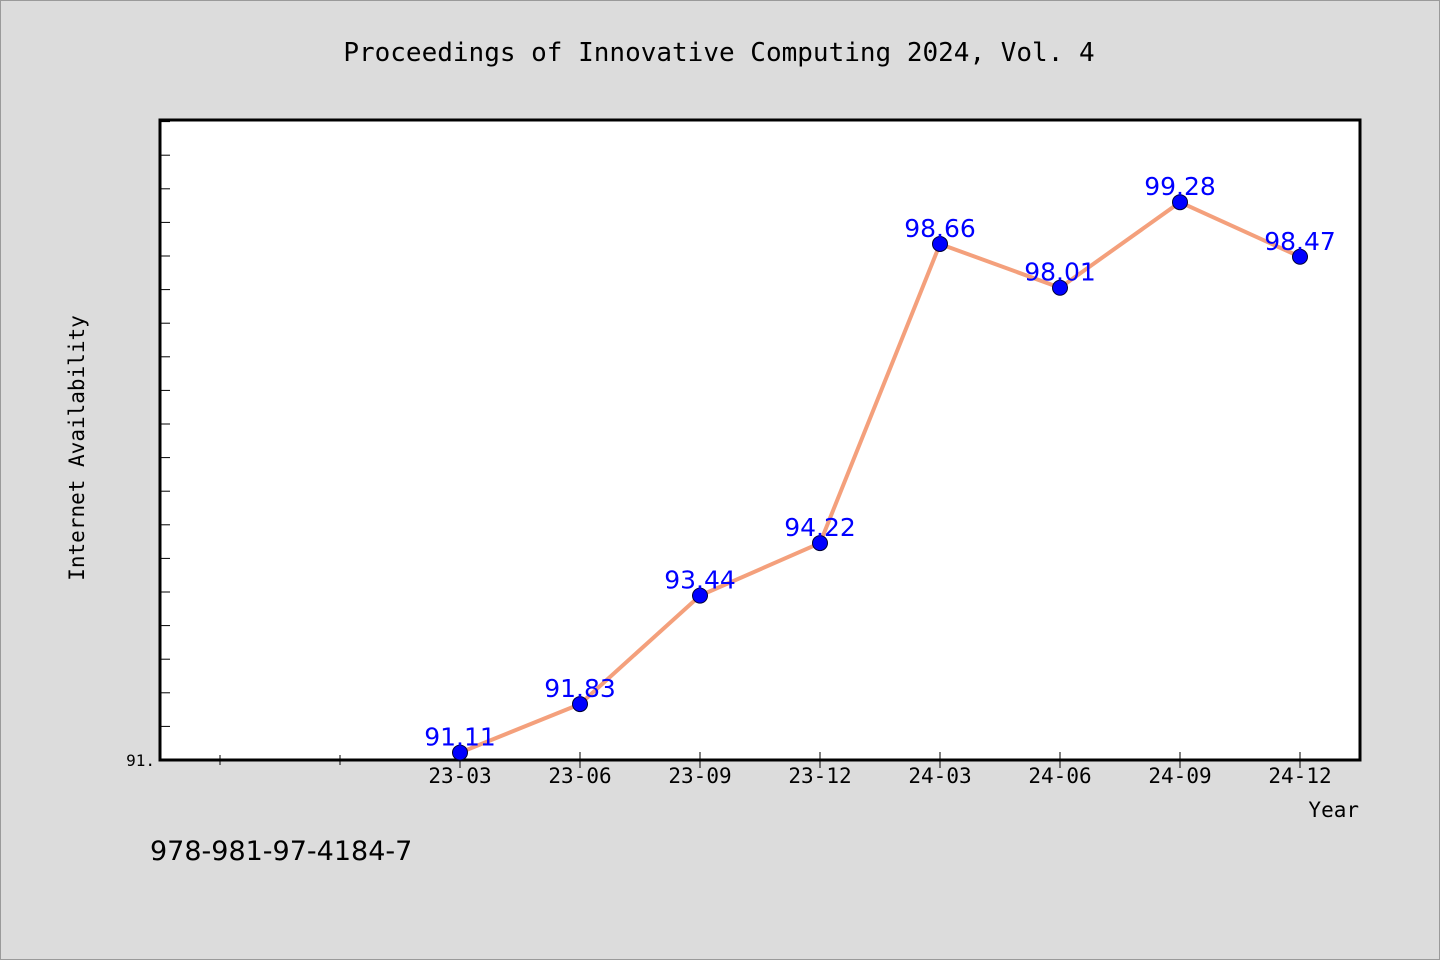  What do you see at coordinates (579, 776) in the screenshot?
I see `x-tick-label: 23-06` at bounding box center [579, 776].